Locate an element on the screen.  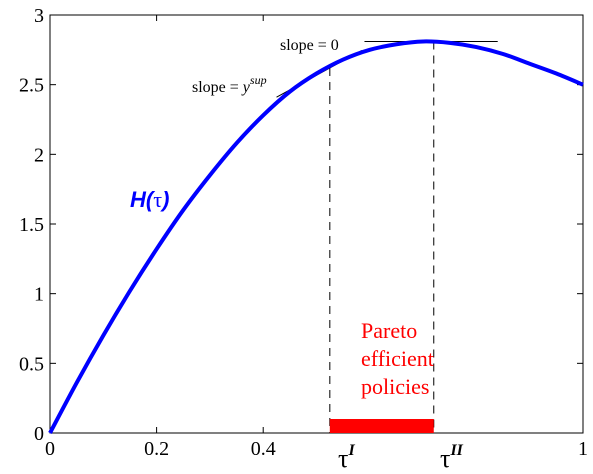
curve-label-h: H( is located at coordinates (143, 199).